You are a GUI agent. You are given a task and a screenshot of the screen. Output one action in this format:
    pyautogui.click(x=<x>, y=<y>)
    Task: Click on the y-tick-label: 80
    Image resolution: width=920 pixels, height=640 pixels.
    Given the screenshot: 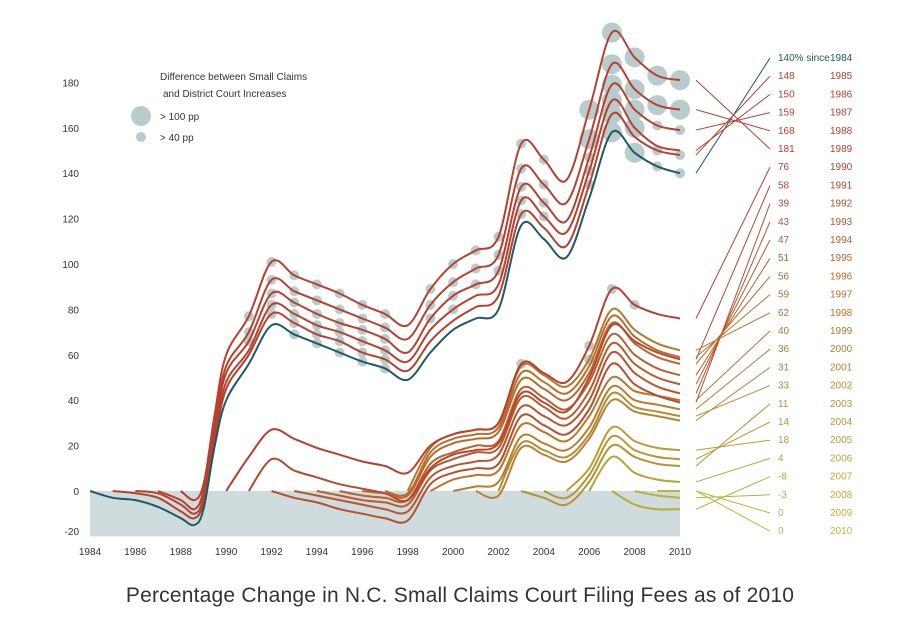 What is the action you would take?
    pyautogui.click(x=74, y=310)
    